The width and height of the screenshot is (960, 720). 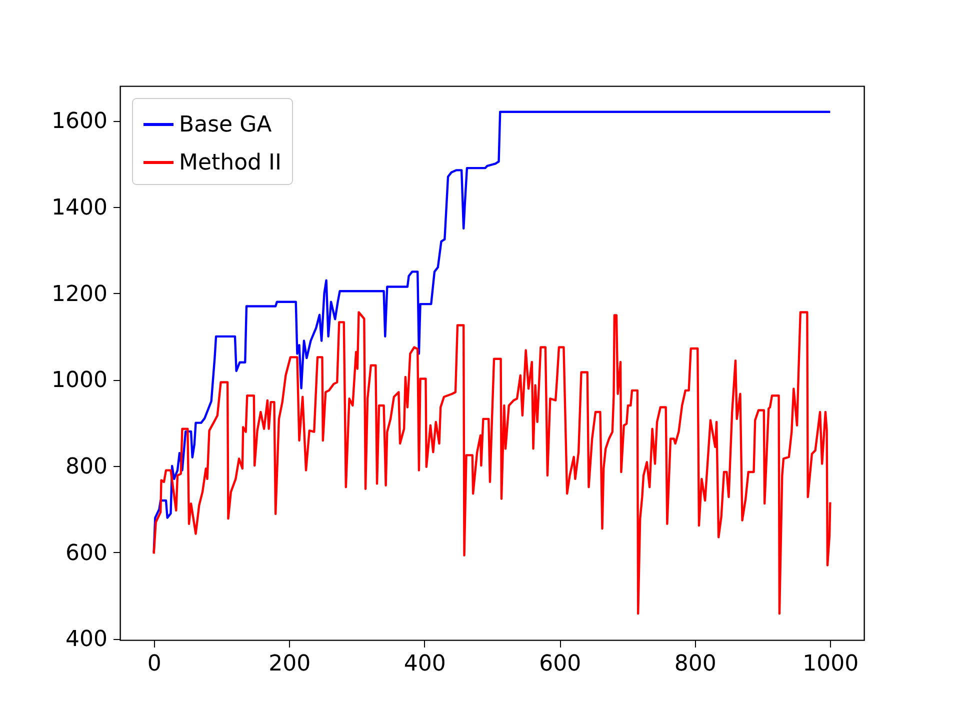 What do you see at coordinates (87, 553) in the screenshot?
I see `y-tick-label: 600` at bounding box center [87, 553].